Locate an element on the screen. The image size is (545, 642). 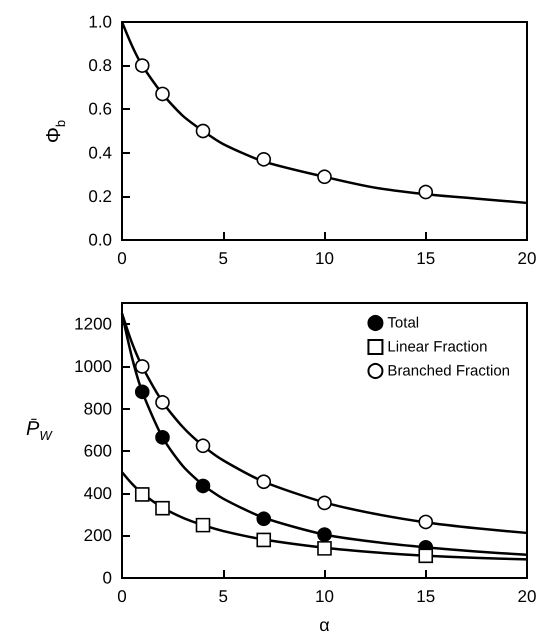
legend-label: Branched Fraction is located at coordinates (448, 371).